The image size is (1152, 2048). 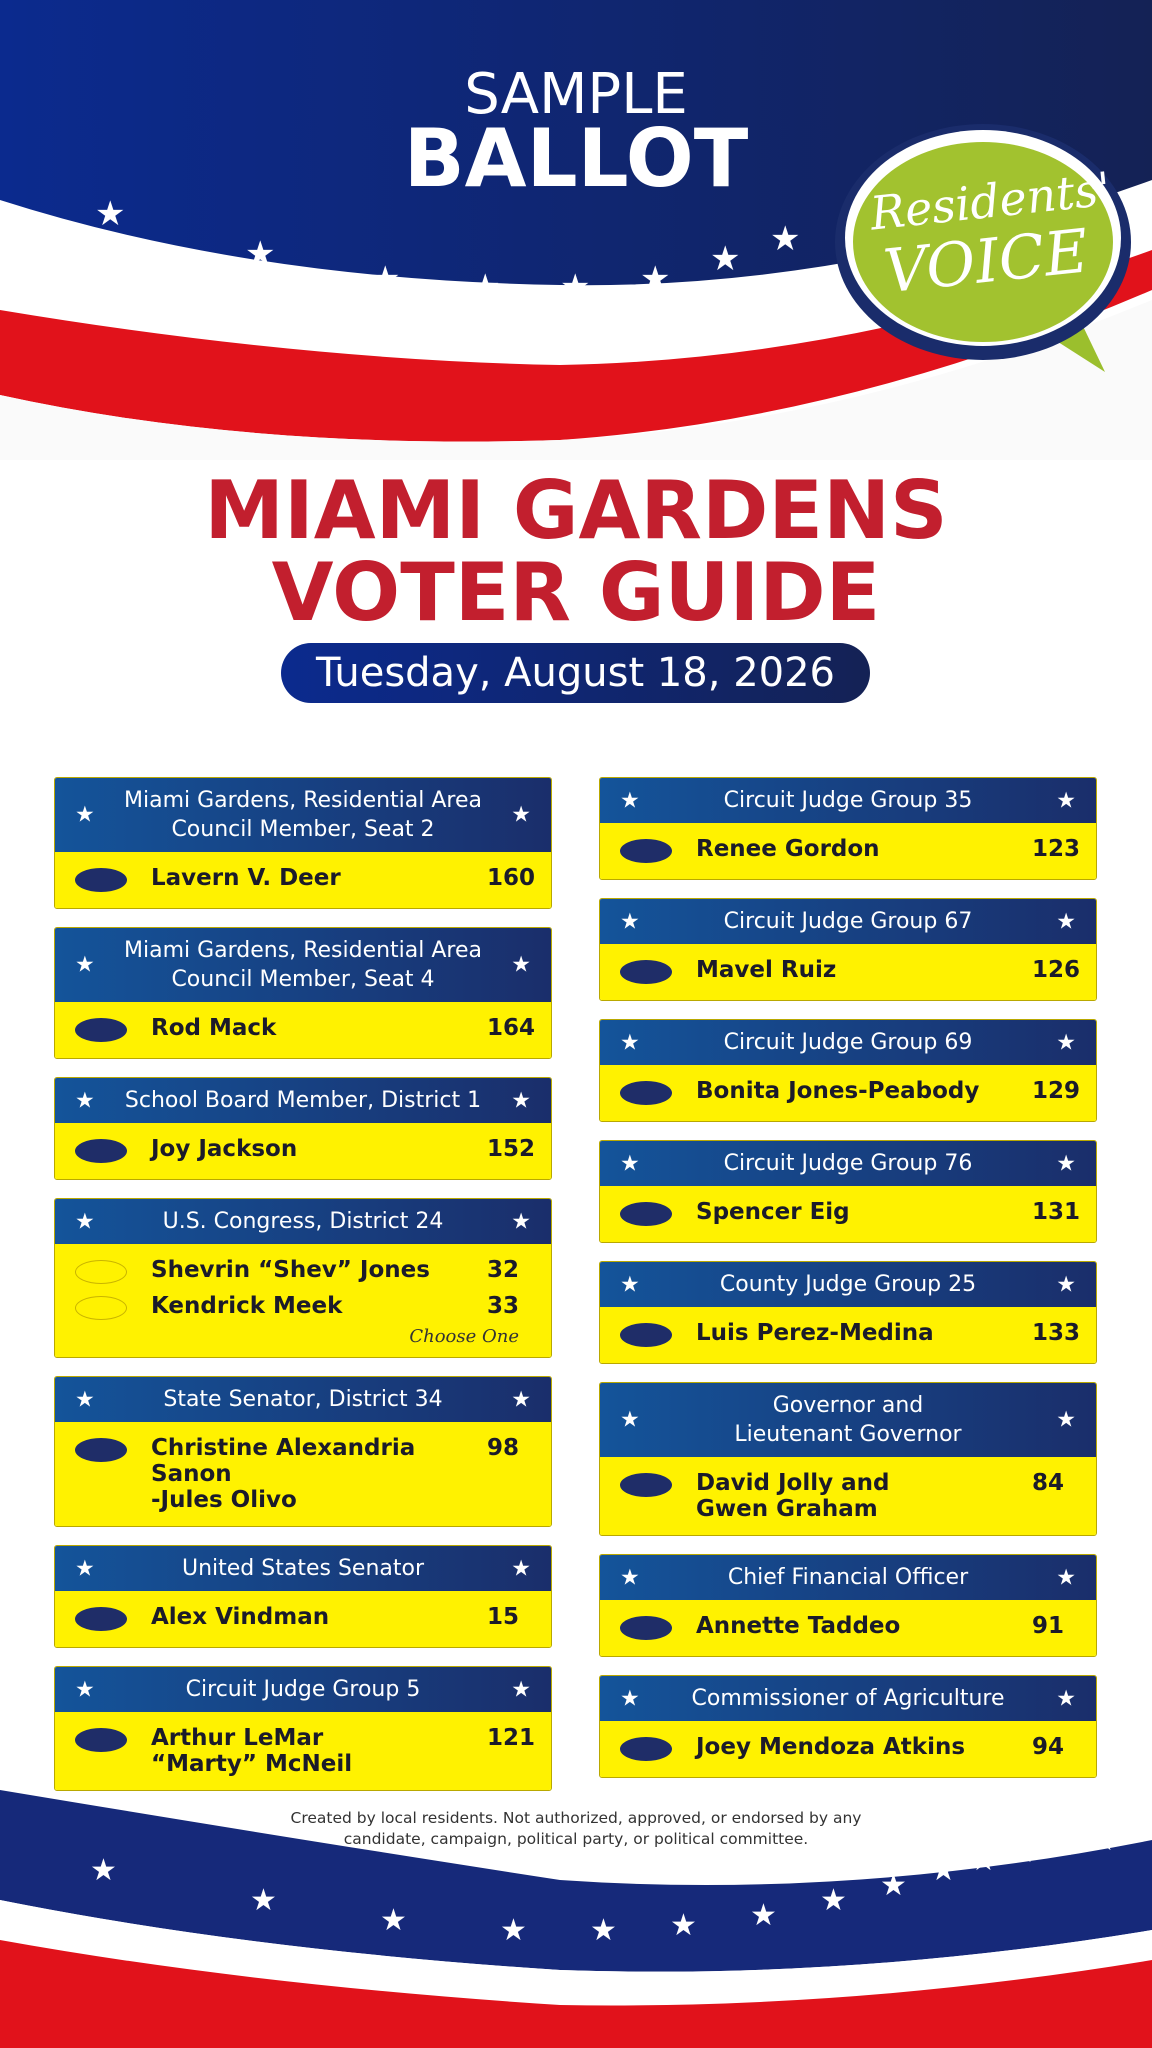 I want to click on candidate-name-line: Lavern V. Deer, so click(x=246, y=878).